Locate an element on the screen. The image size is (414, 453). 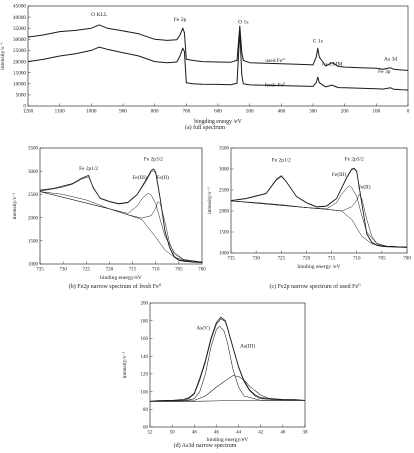
chart-d-x-tick-label: 44 is located at coordinates (239, 433).